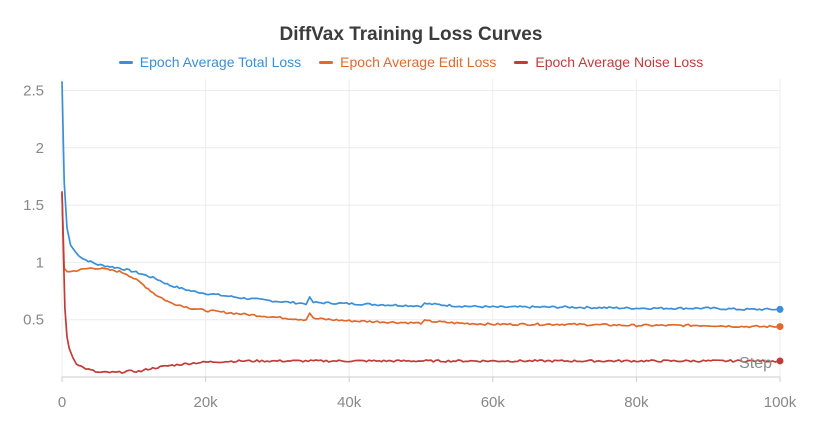 This screenshot has width=822, height=432. I want to click on x-tick-label: 60k, so click(493, 402).